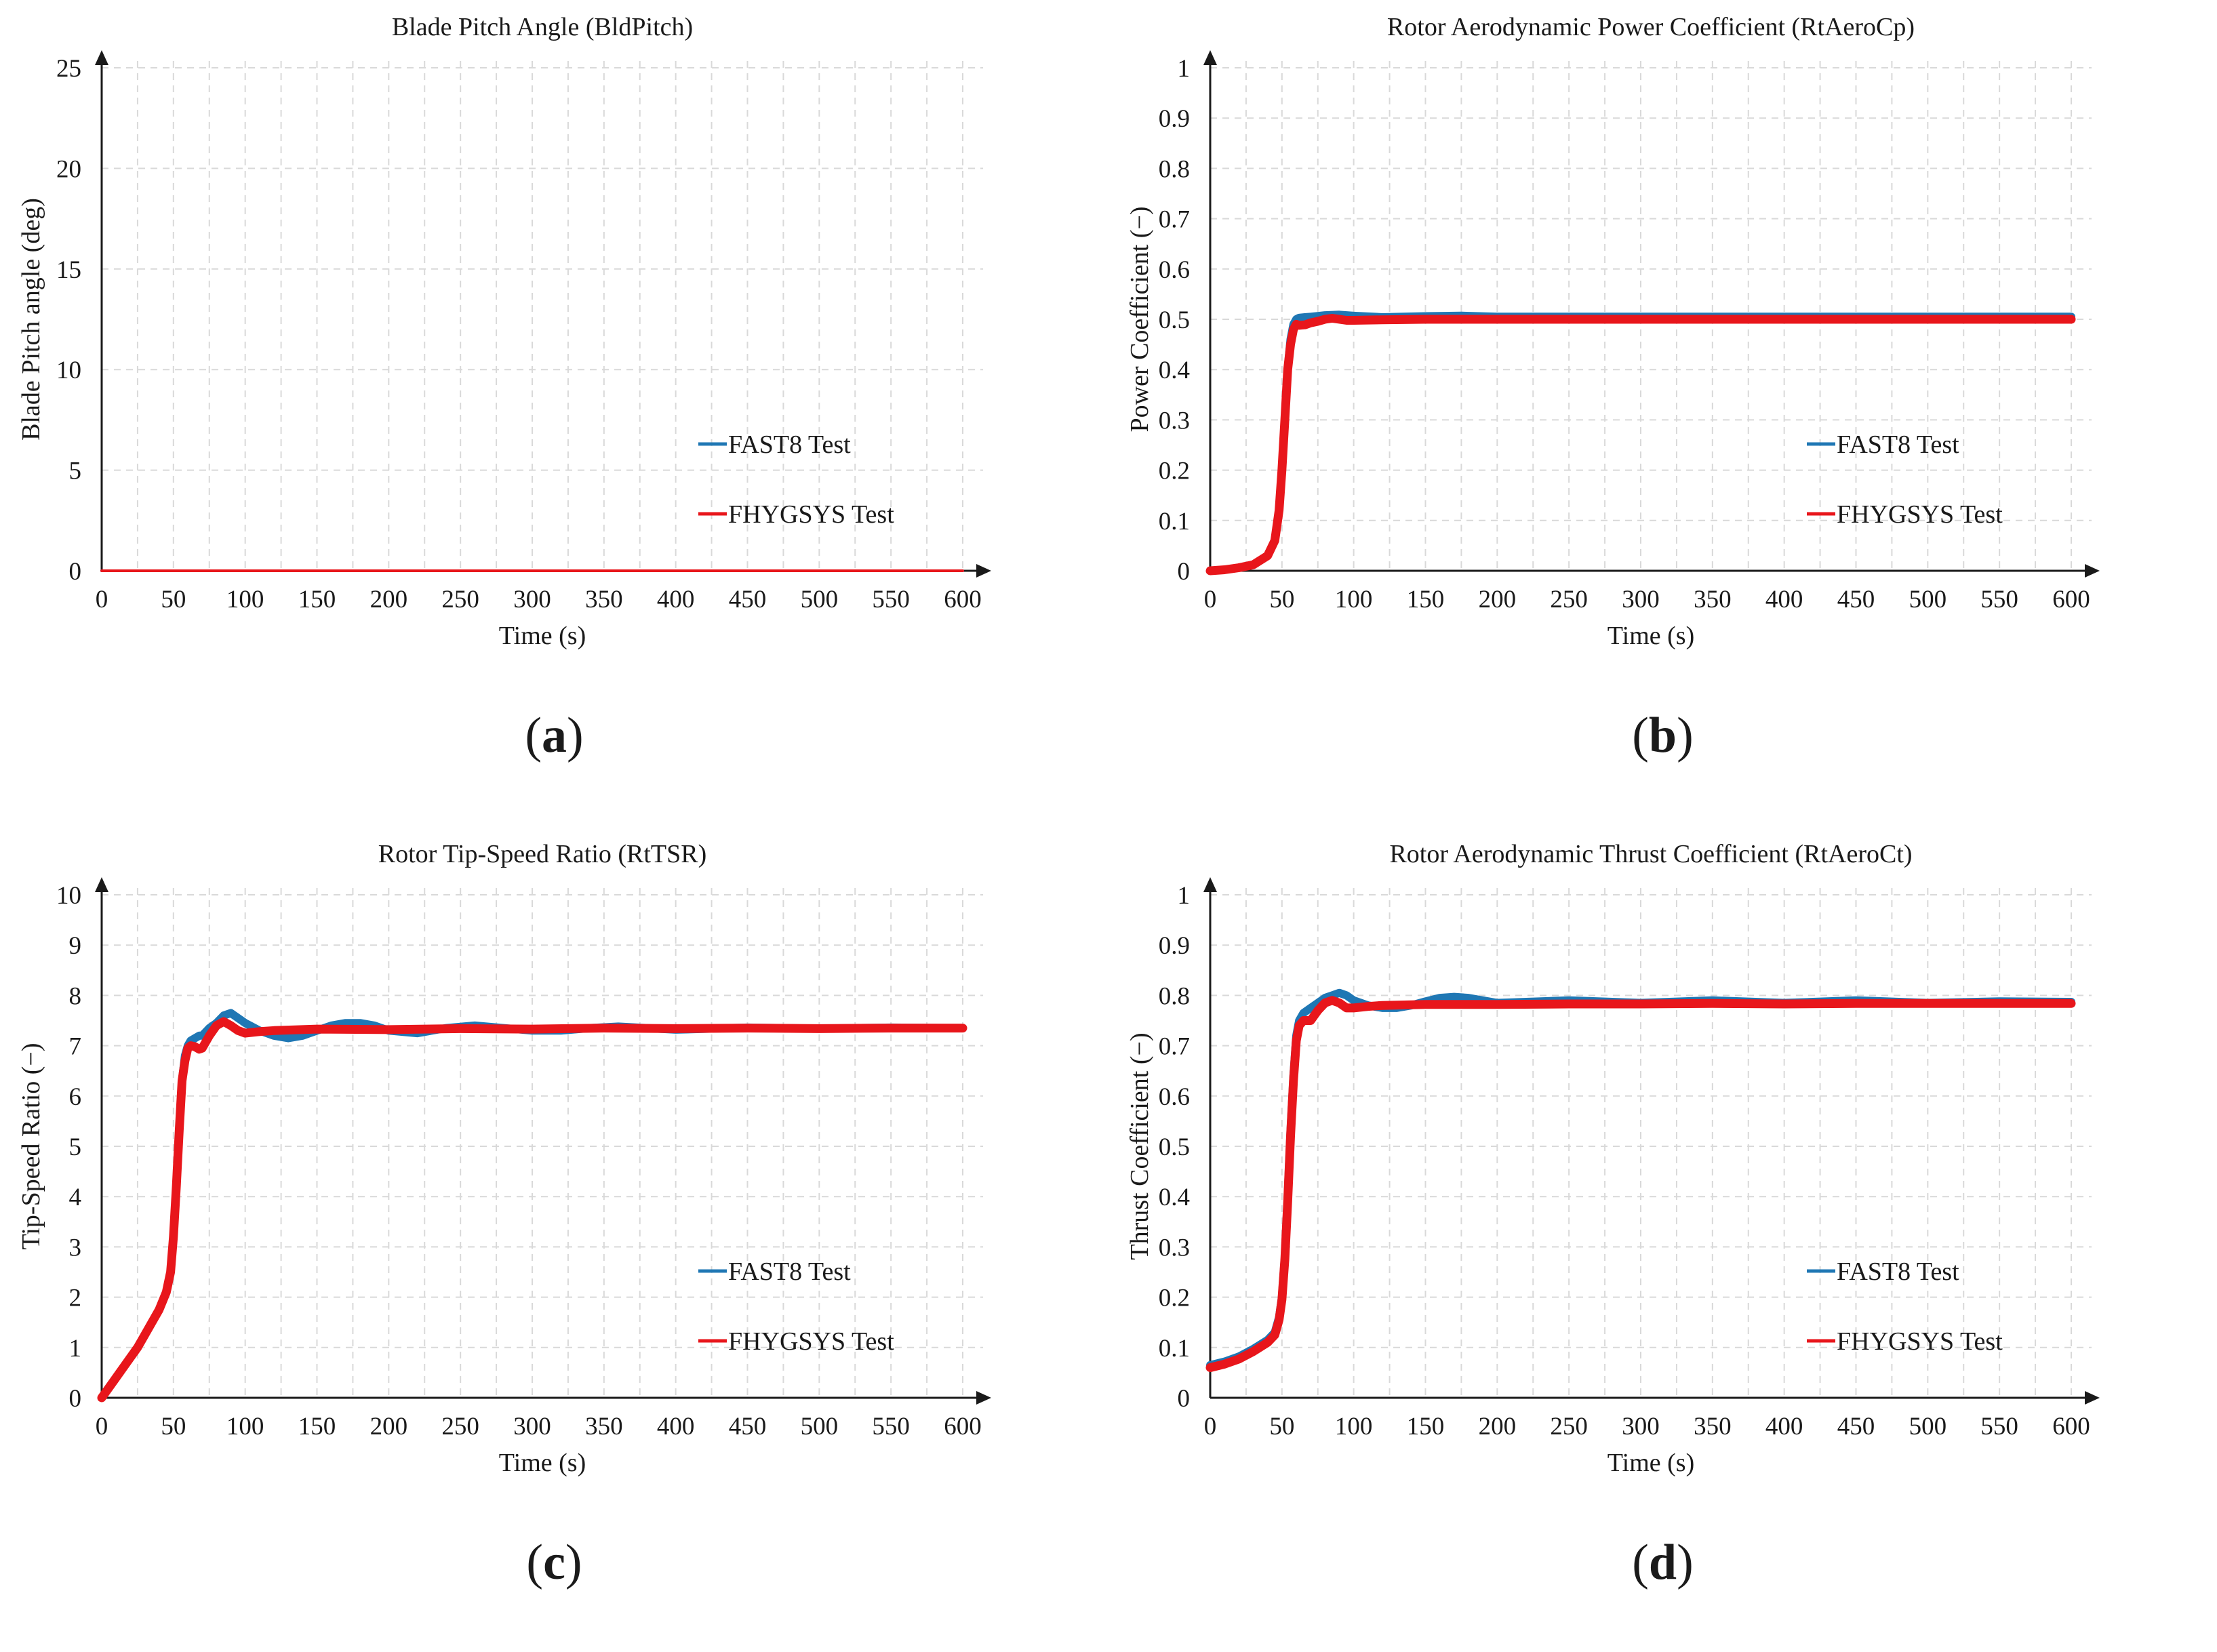  What do you see at coordinates (75, 1248) in the screenshot?
I see `y-tick-label: 3` at bounding box center [75, 1248].